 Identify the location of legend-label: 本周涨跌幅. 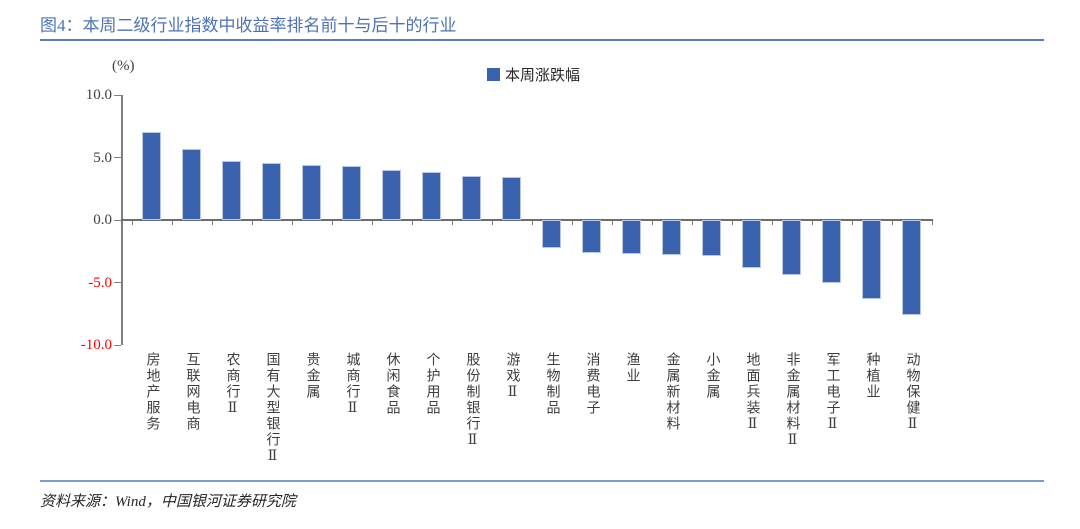
(543, 76).